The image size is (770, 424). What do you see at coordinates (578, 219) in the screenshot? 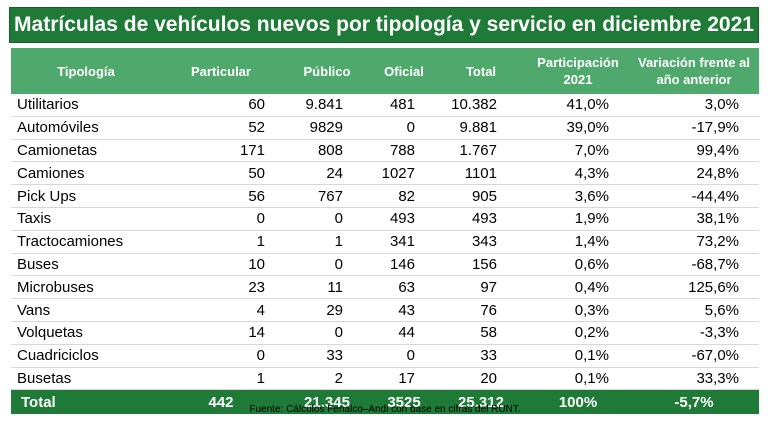
I see `cell-participacion: 1,9%` at bounding box center [578, 219].